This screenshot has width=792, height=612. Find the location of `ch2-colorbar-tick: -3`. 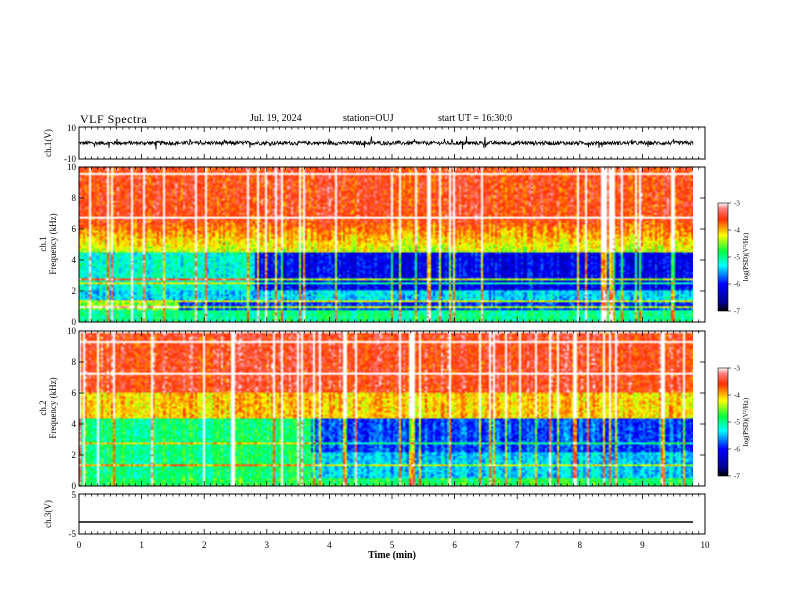

ch2-colorbar-tick: -3 is located at coordinates (737, 369).